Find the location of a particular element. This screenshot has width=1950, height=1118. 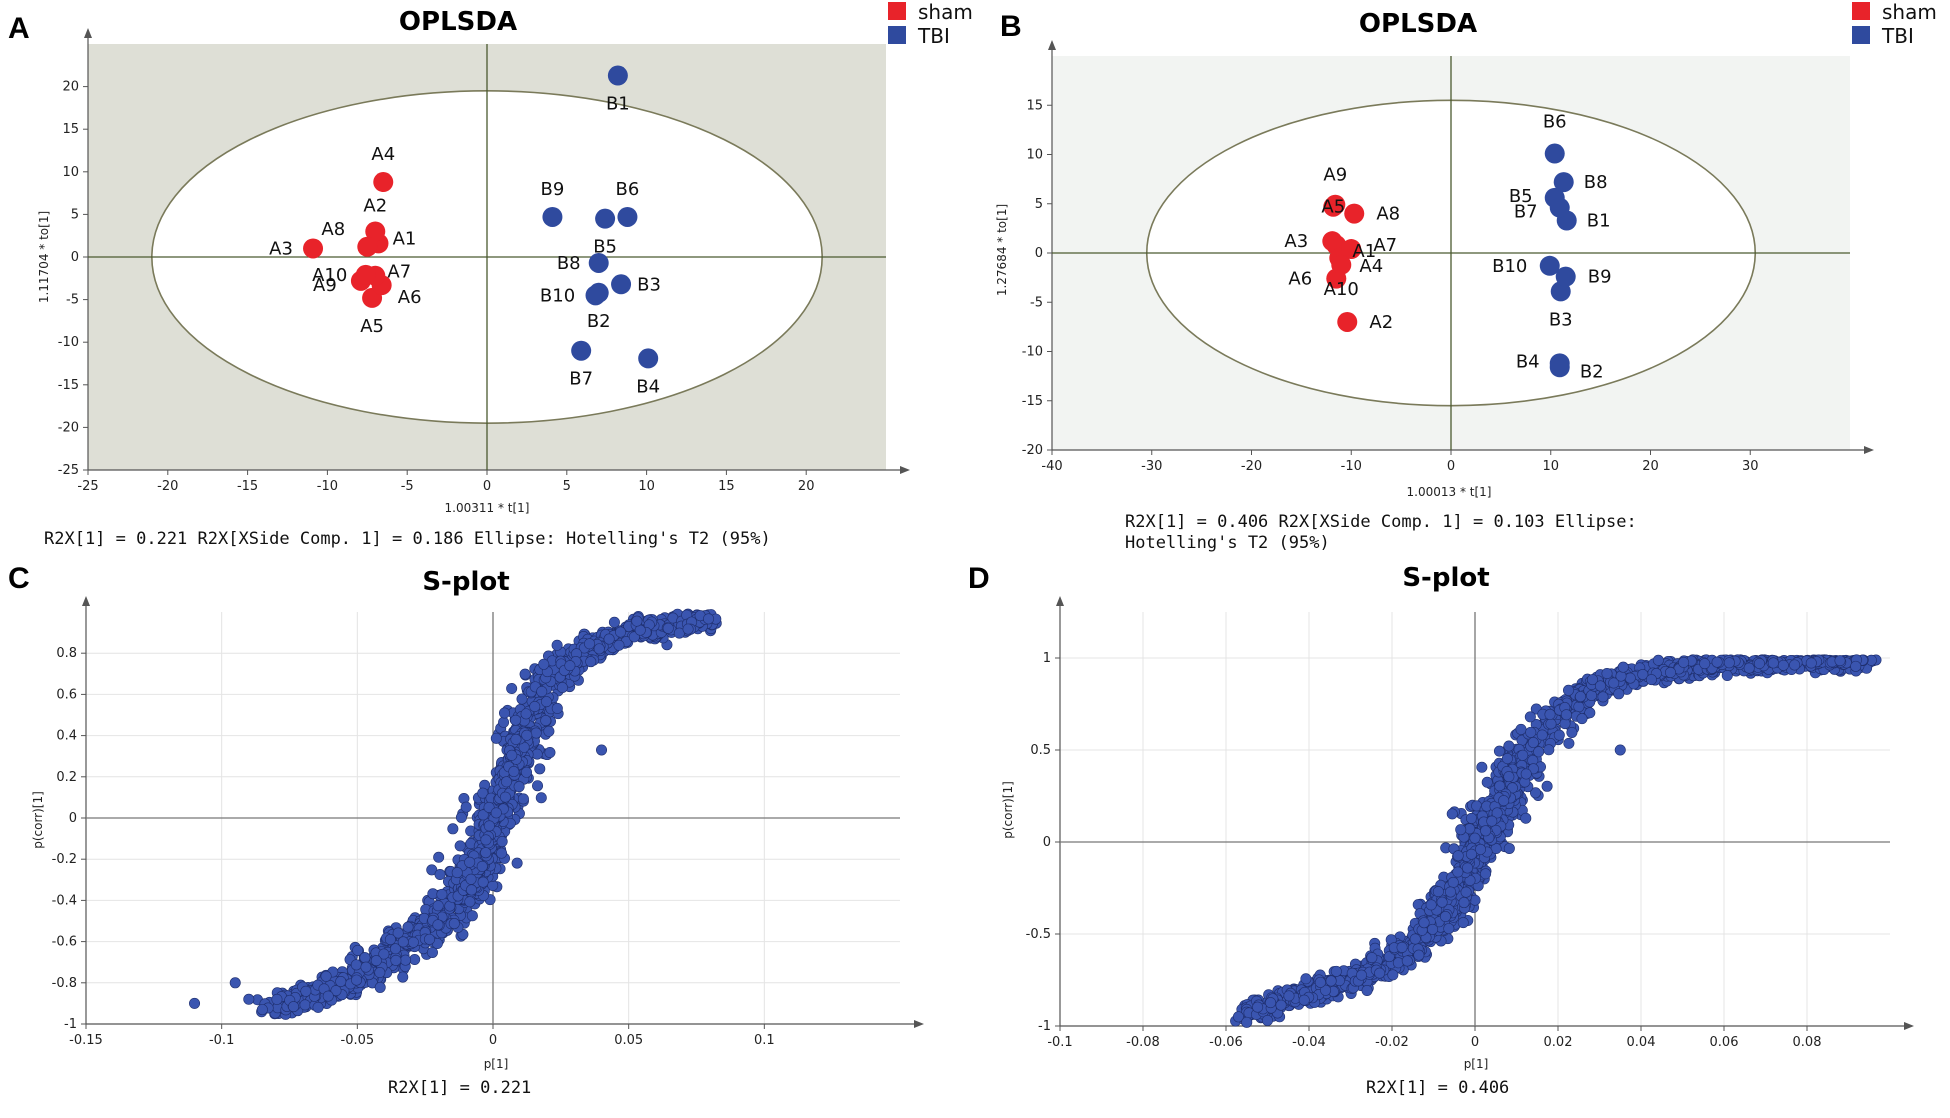

point-b8 is located at coordinates (1563, 182).